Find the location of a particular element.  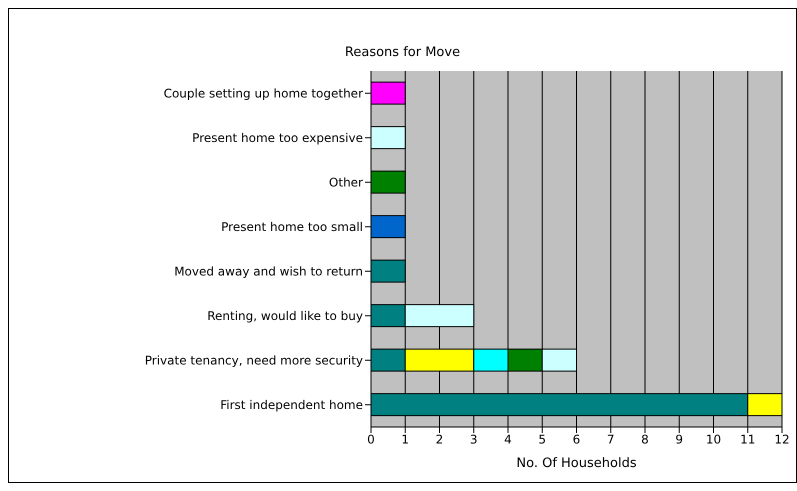

x-tick-label: 7 is located at coordinates (610, 439).